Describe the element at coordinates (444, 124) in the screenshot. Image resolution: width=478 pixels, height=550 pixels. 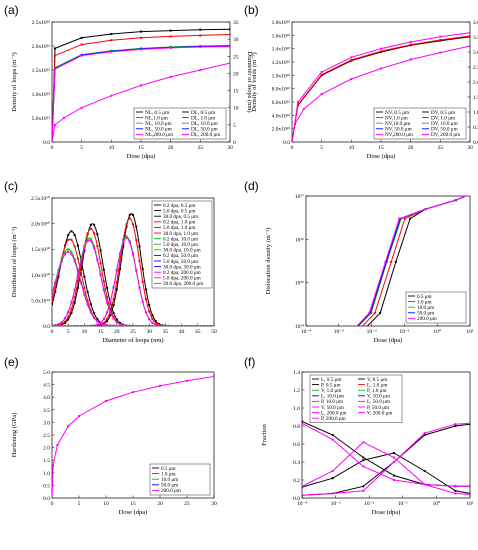
I see `legend-entry: DV, 10.0 μm` at that location.